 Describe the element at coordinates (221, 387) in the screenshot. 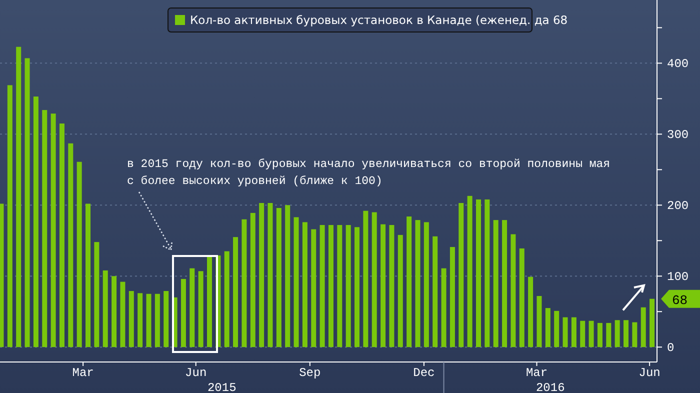

I see `text: 2015` at that location.